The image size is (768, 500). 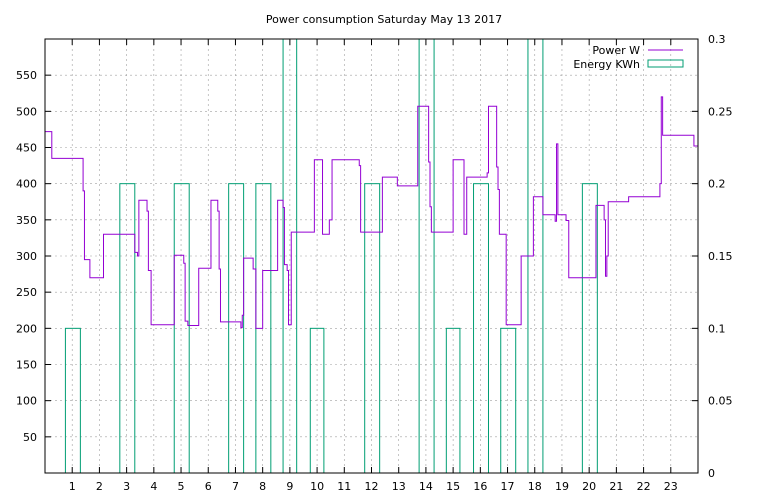 What do you see at coordinates (26, 148) in the screenshot?
I see `y-tick-label: 450` at bounding box center [26, 148].